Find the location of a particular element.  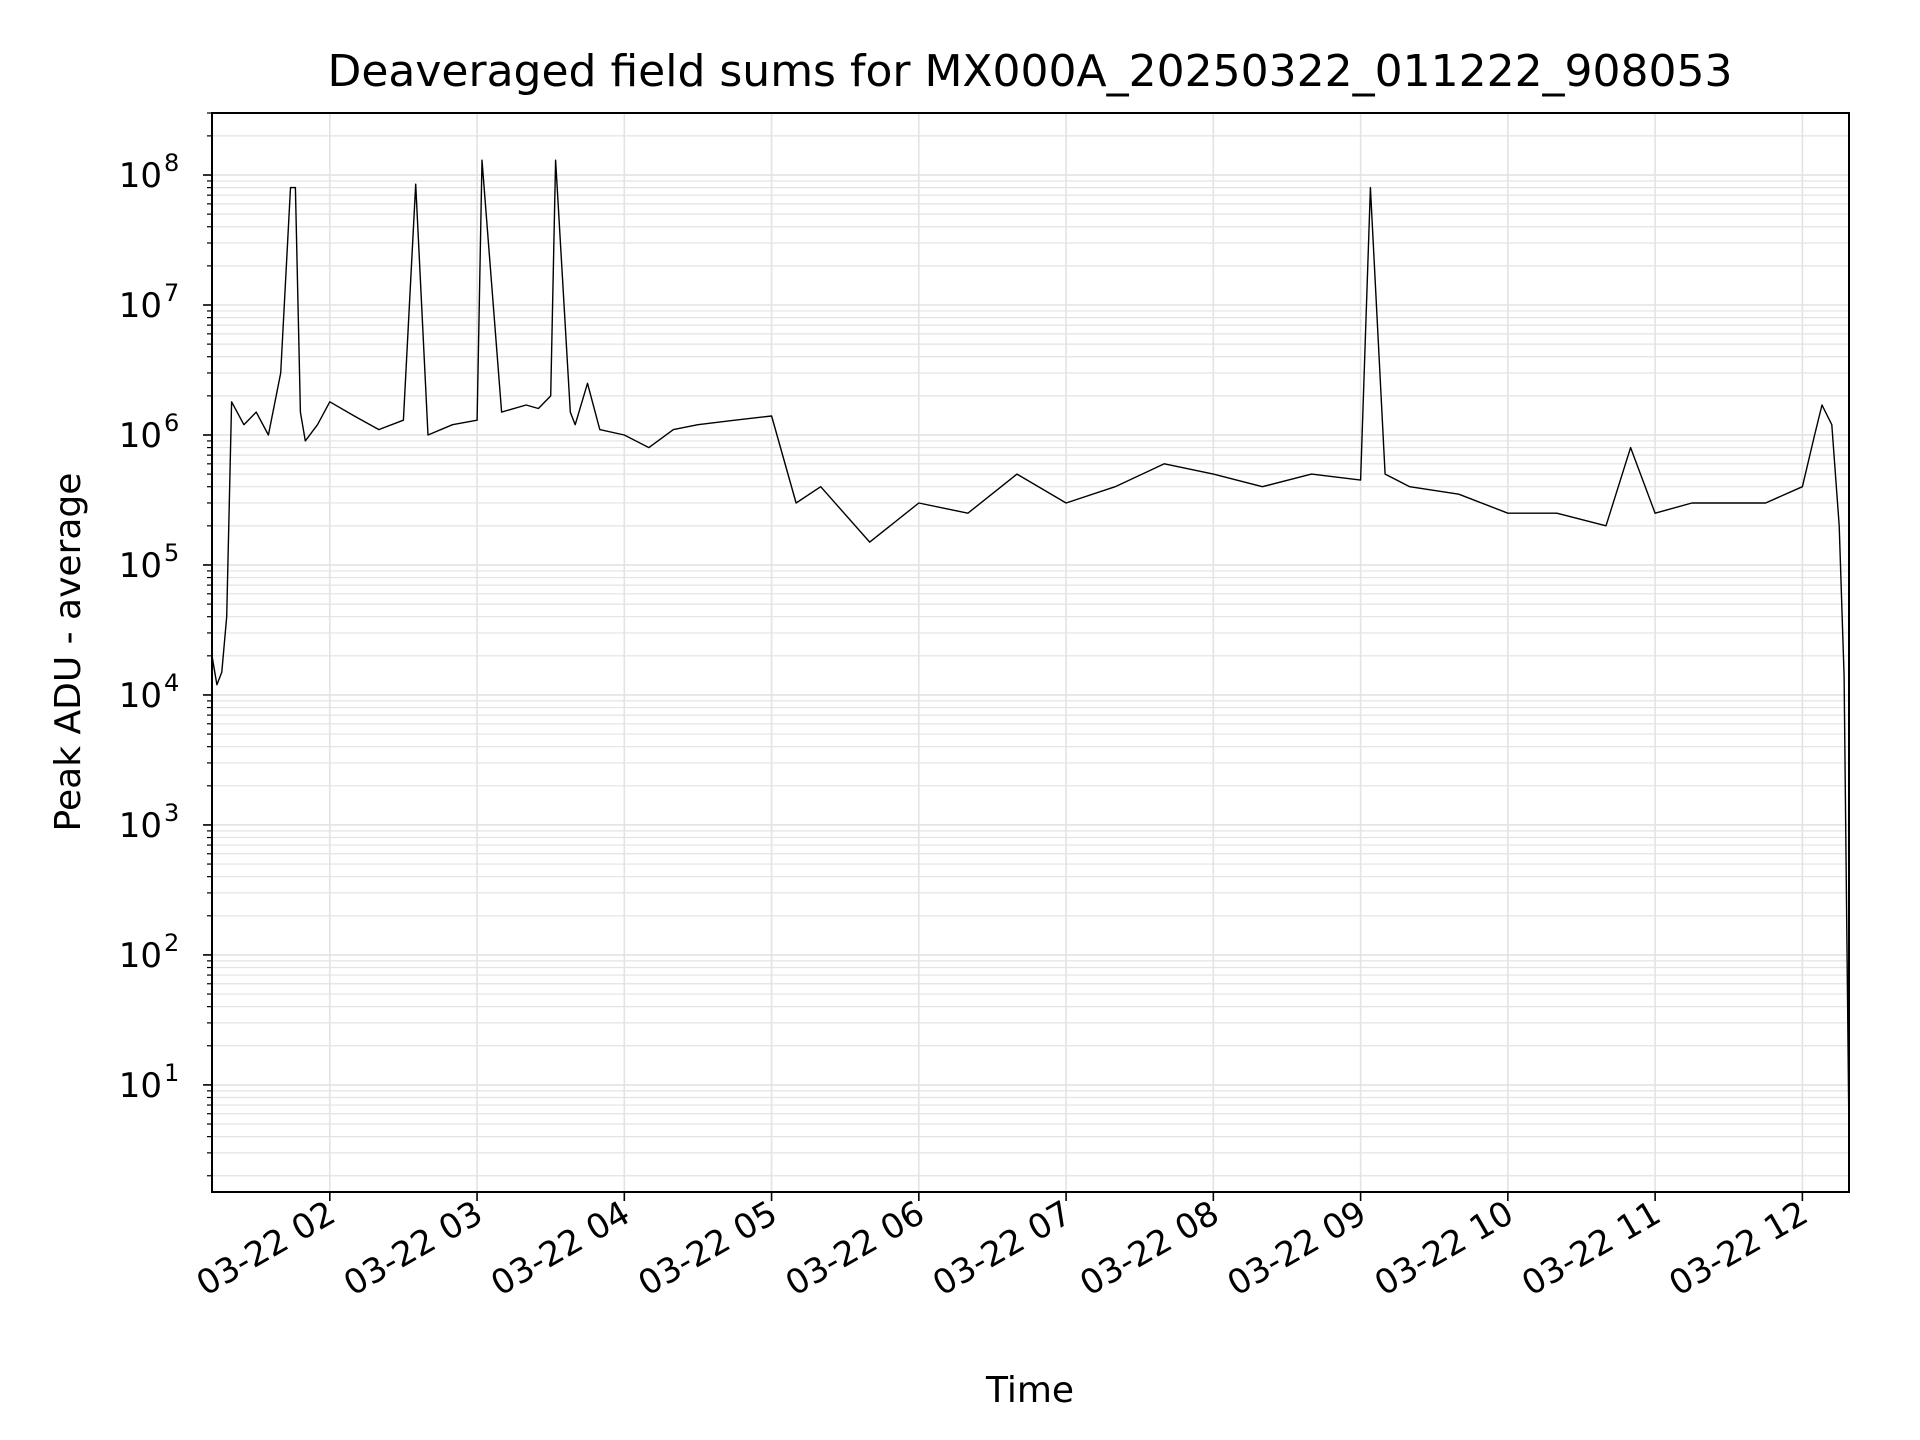

y-tick-exponent: 5 is located at coordinates (171, 553).